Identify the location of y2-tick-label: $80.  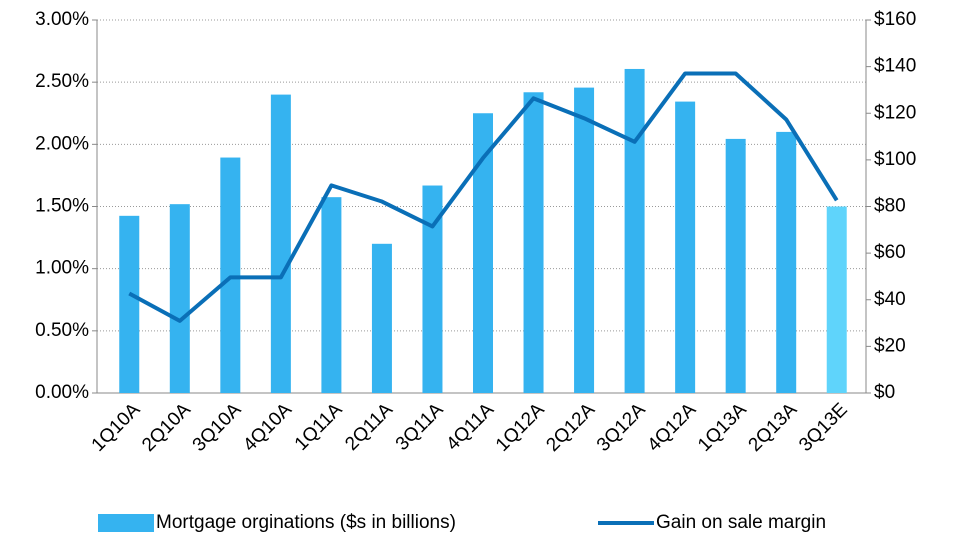
(890, 206).